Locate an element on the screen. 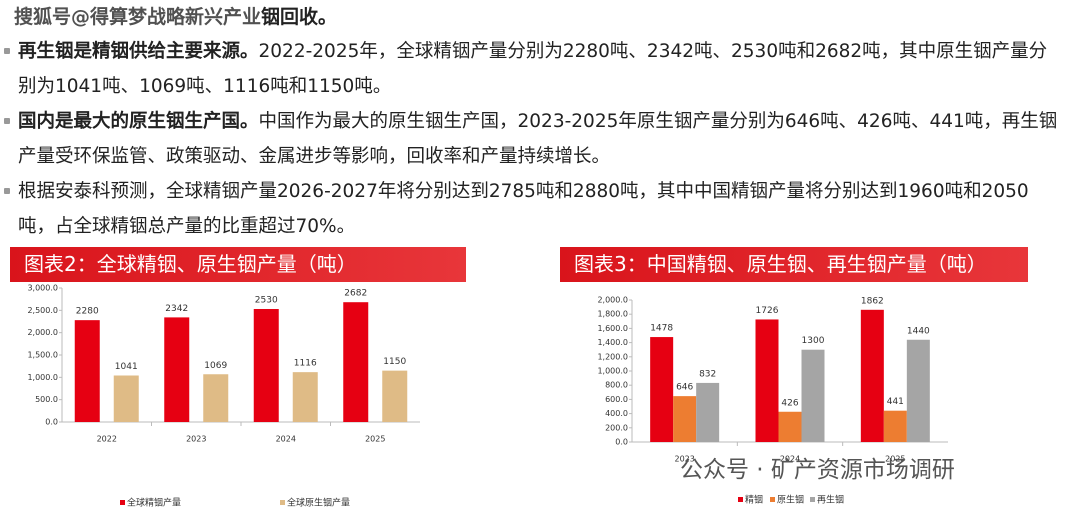  intro-line: 搜狐号@得算梦战略新兴产业铟回收。 is located at coordinates (175, 15).